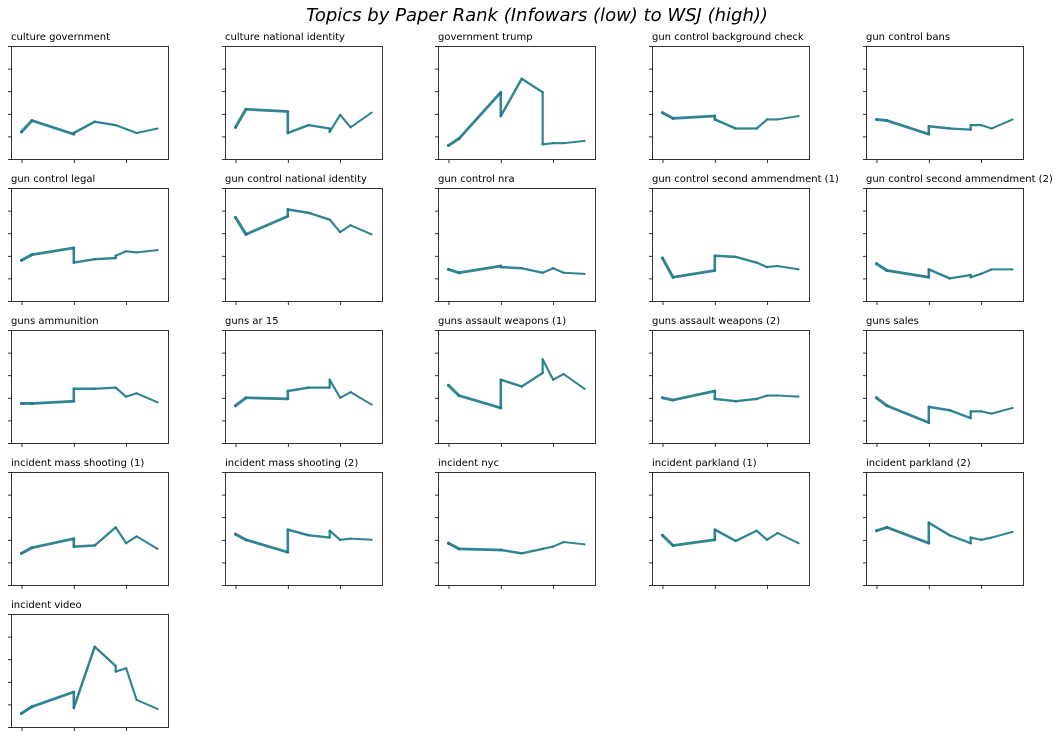 The image size is (1059, 738). What do you see at coordinates (728, 37) in the screenshot?
I see `panel-title: gun control background check` at bounding box center [728, 37].